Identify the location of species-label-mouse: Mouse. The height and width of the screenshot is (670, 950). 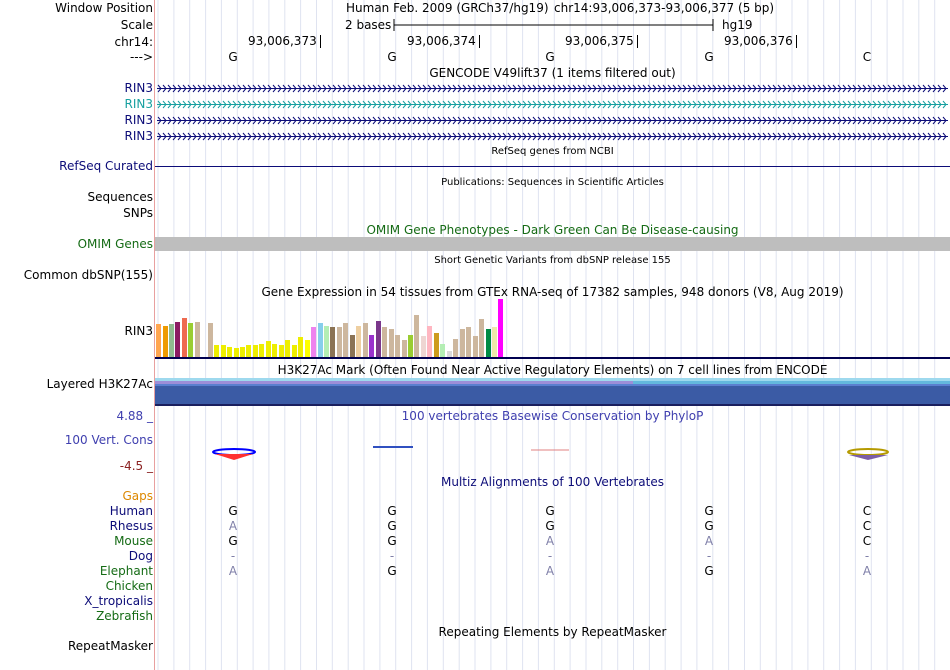
(133, 541).